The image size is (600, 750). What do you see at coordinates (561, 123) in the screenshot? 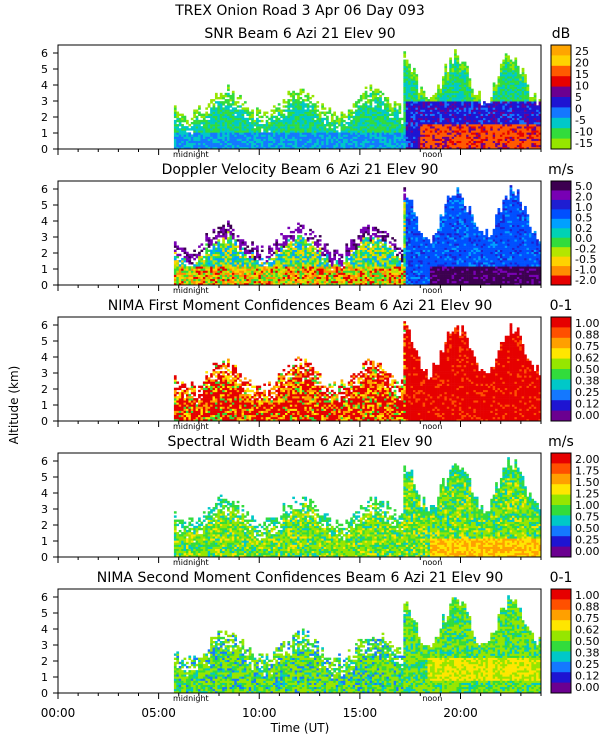
I see `colorbar-swatch` at bounding box center [561, 123].